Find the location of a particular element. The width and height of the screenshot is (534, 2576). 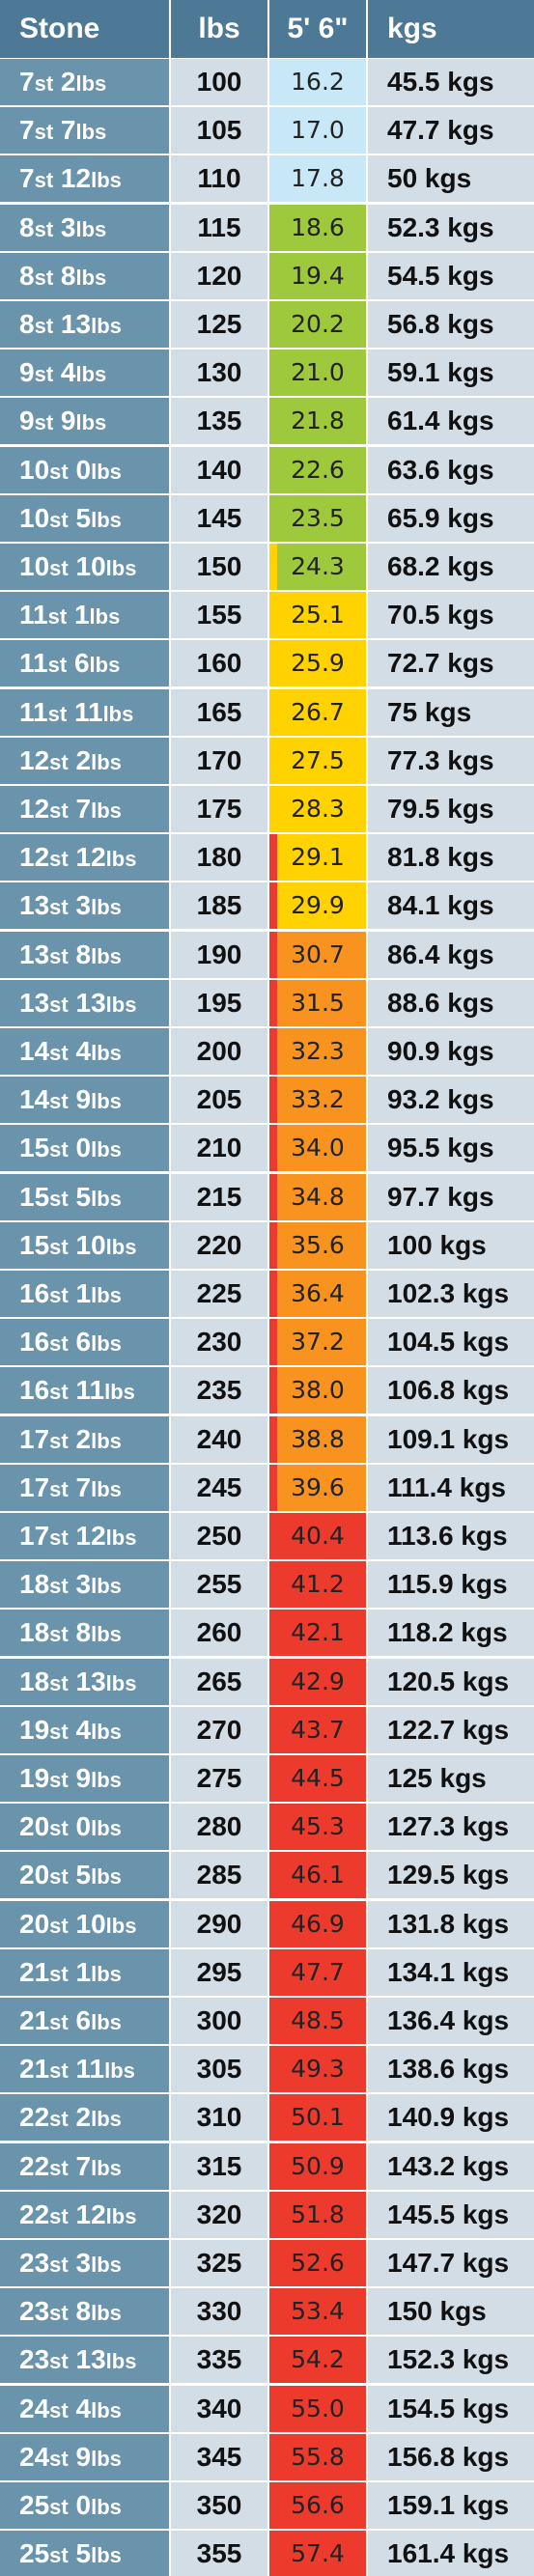

lbs-cell: 100 is located at coordinates (219, 82).